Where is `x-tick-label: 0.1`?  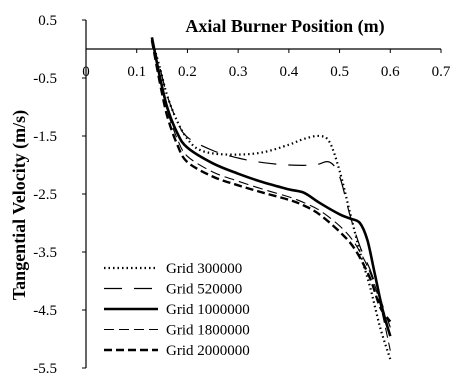
x-tick-label: 0.1 is located at coordinates (136, 72).